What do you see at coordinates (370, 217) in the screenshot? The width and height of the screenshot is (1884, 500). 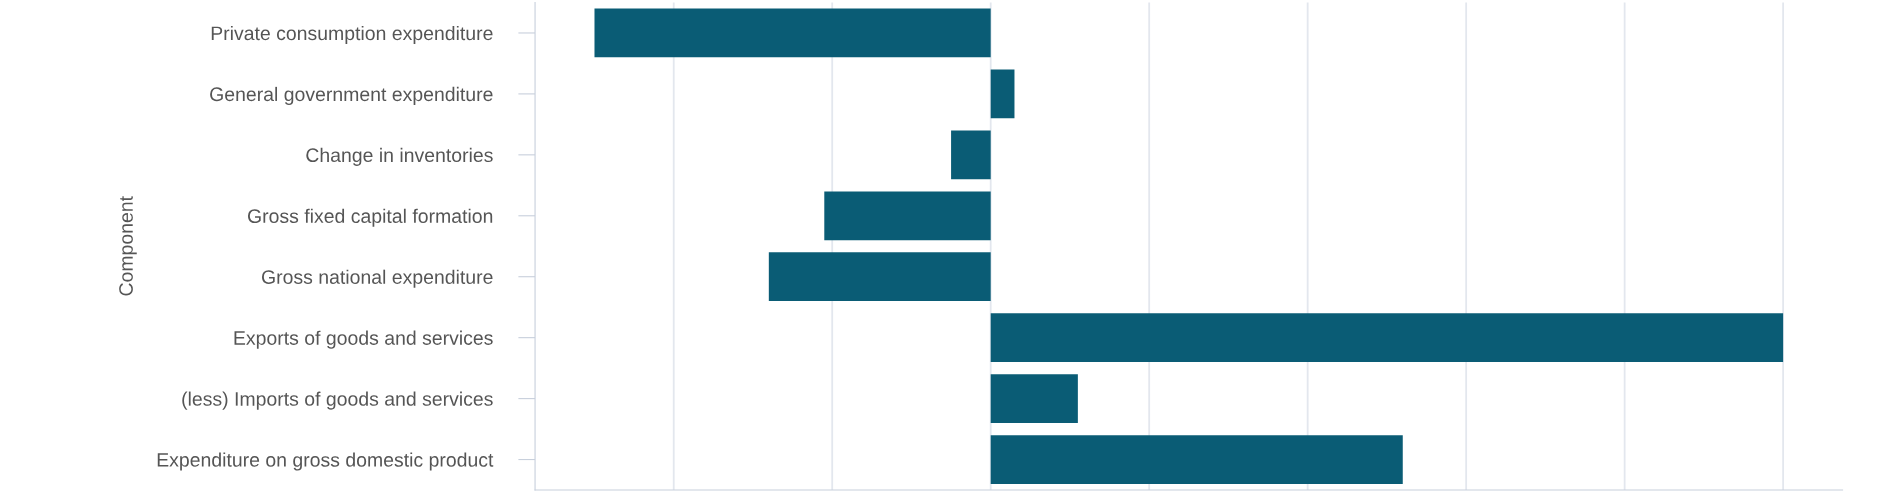 I see `y-tick-label: Gross fixed capital formation` at bounding box center [370, 217].